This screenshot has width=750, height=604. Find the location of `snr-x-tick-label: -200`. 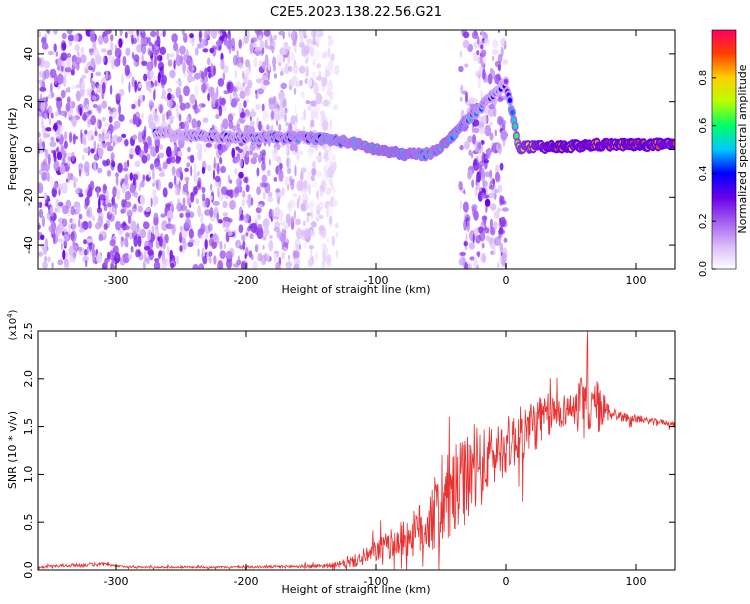

snr-x-tick-label: -200 is located at coordinates (246, 581).